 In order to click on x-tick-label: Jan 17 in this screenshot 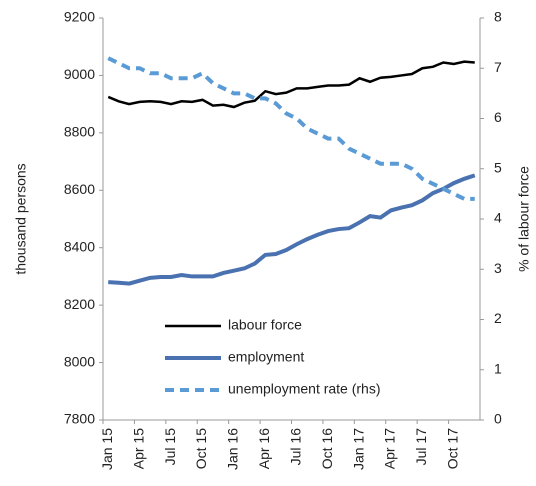, I will do `click(358, 449)`.